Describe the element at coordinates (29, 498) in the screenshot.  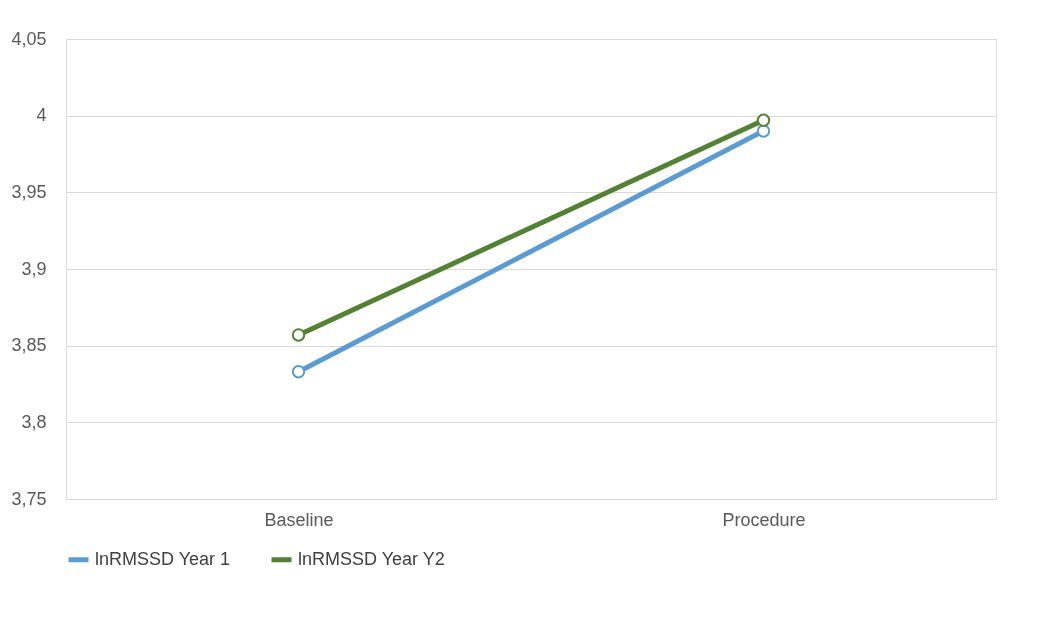
I see `y-tick-label: 3,75` at that location.